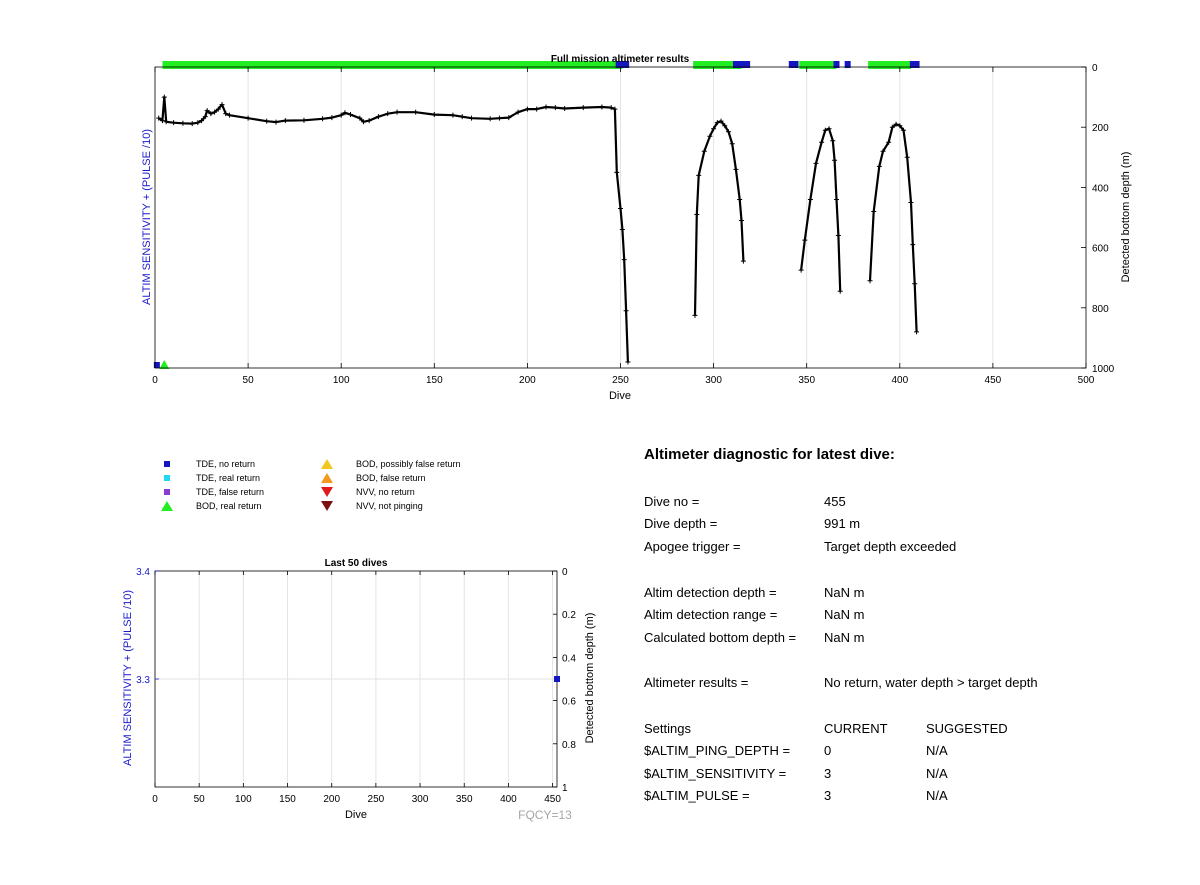  I want to click on y-tick-label: 1000, so click(1103, 369).